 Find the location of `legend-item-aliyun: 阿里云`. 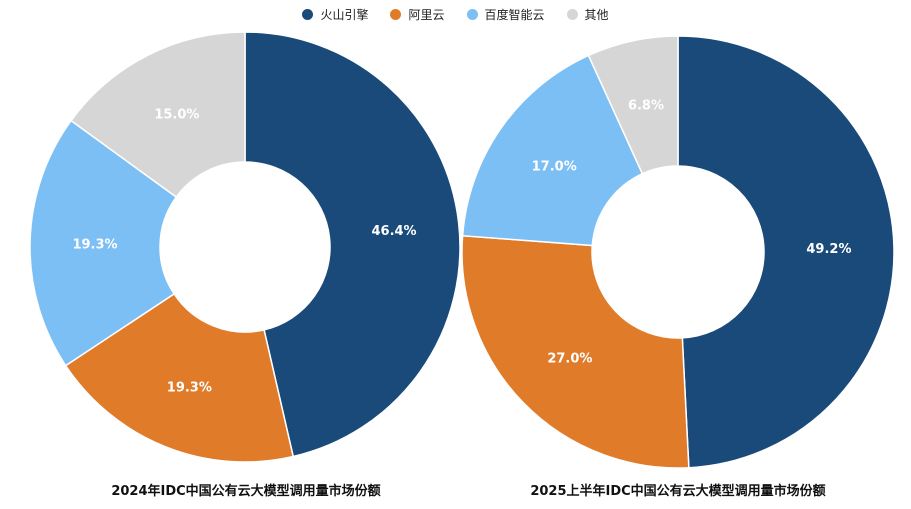

legend-item-aliyun: 阿里云 is located at coordinates (417, 14).